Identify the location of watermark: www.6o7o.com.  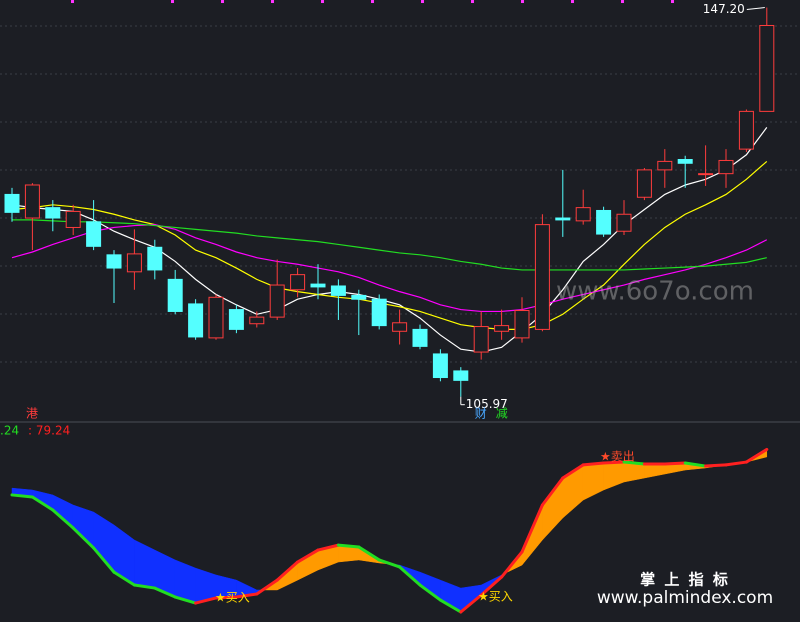
(655, 292).